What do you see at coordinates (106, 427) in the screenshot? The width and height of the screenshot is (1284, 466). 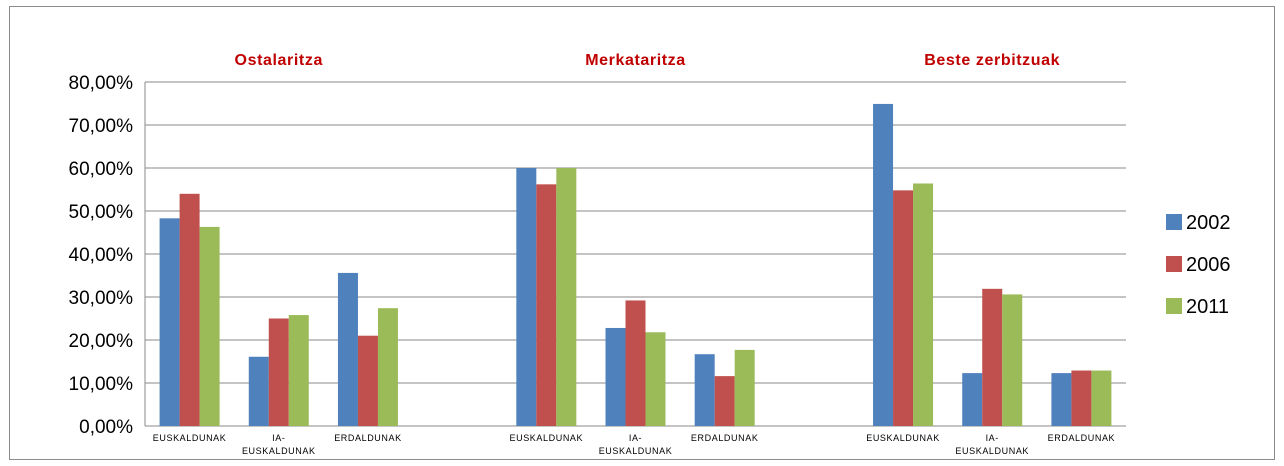 I see `y-tick-label: 0,00%` at bounding box center [106, 427].